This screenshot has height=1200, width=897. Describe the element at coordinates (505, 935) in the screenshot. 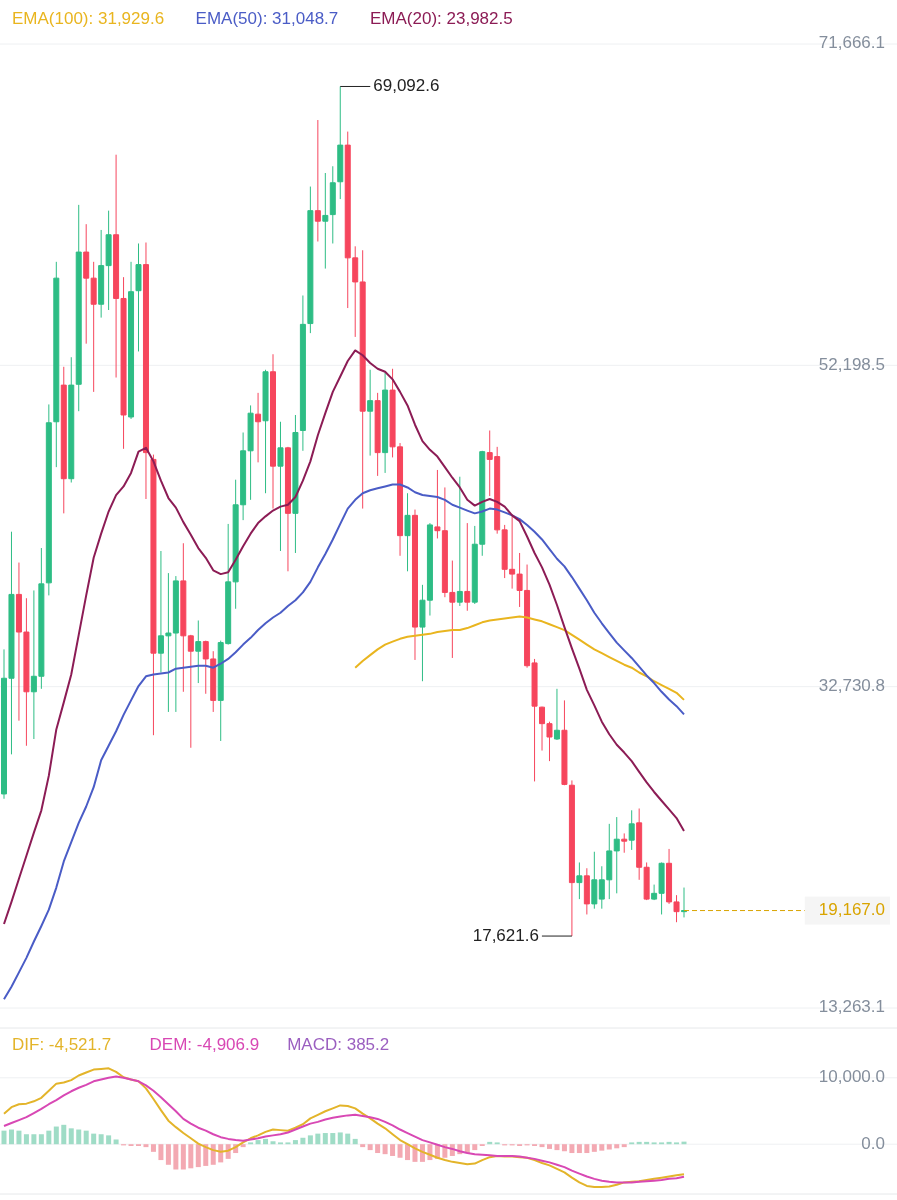

I see `annotation: 17,621.6` at that location.